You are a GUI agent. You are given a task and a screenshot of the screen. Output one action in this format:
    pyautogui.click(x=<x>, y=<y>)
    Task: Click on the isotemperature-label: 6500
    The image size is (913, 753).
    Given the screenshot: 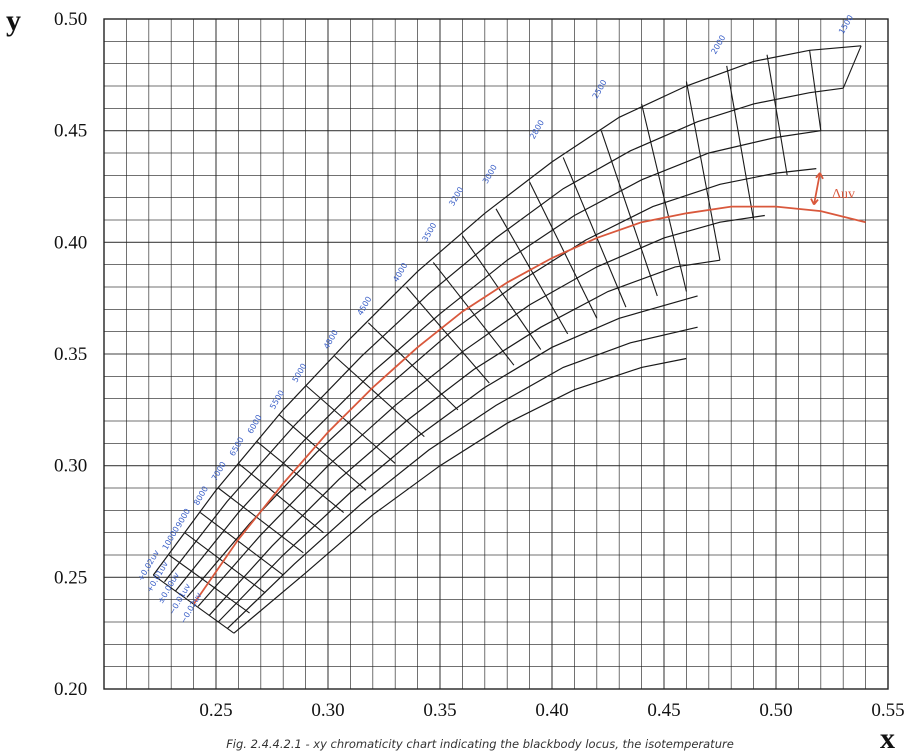 What is the action you would take?
    pyautogui.click(x=237, y=447)
    